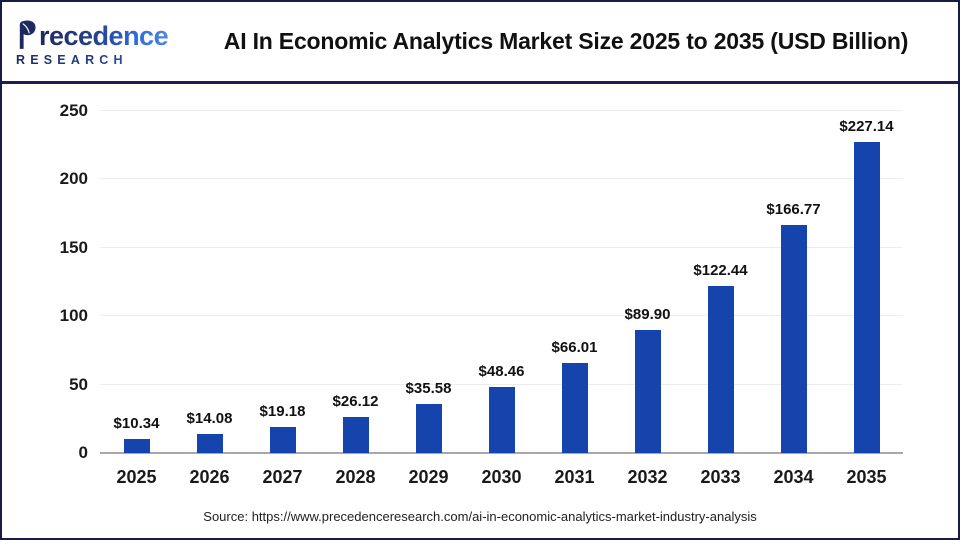 The height and width of the screenshot is (540, 960). Describe the element at coordinates (574, 477) in the screenshot. I see `x-axis-tick-label-2031: 2031` at that location.